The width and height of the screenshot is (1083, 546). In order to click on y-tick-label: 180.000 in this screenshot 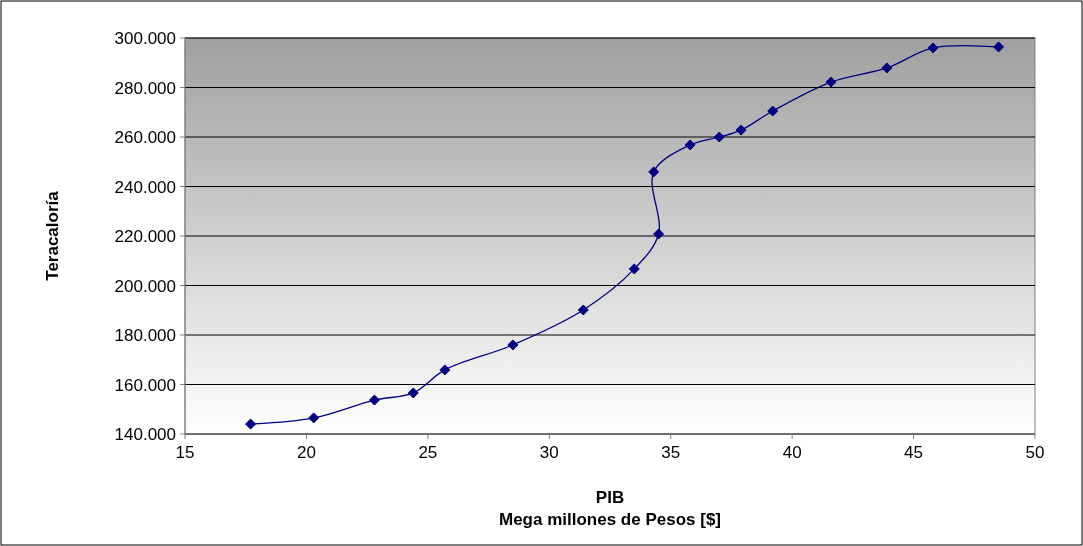, I will do `click(145, 335)`.